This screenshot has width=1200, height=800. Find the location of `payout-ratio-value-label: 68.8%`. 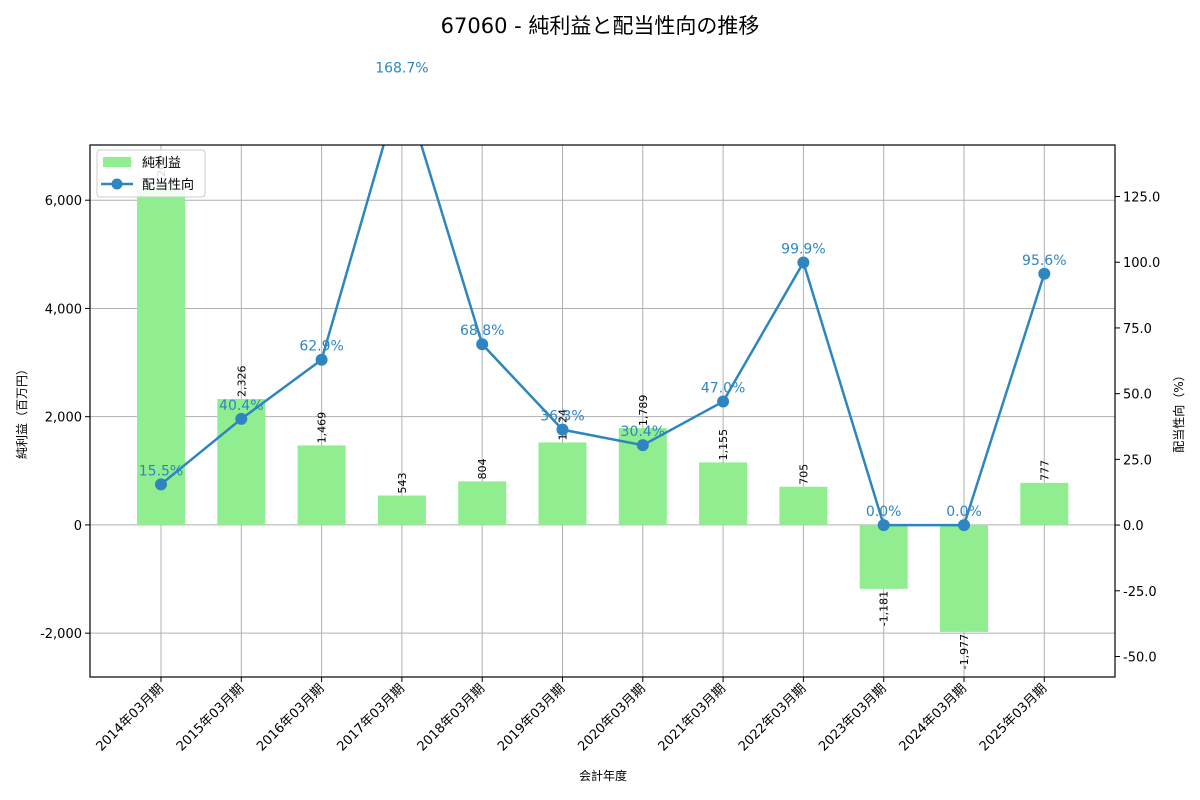

payout-ratio-value-label: 68.8% is located at coordinates (482, 331).